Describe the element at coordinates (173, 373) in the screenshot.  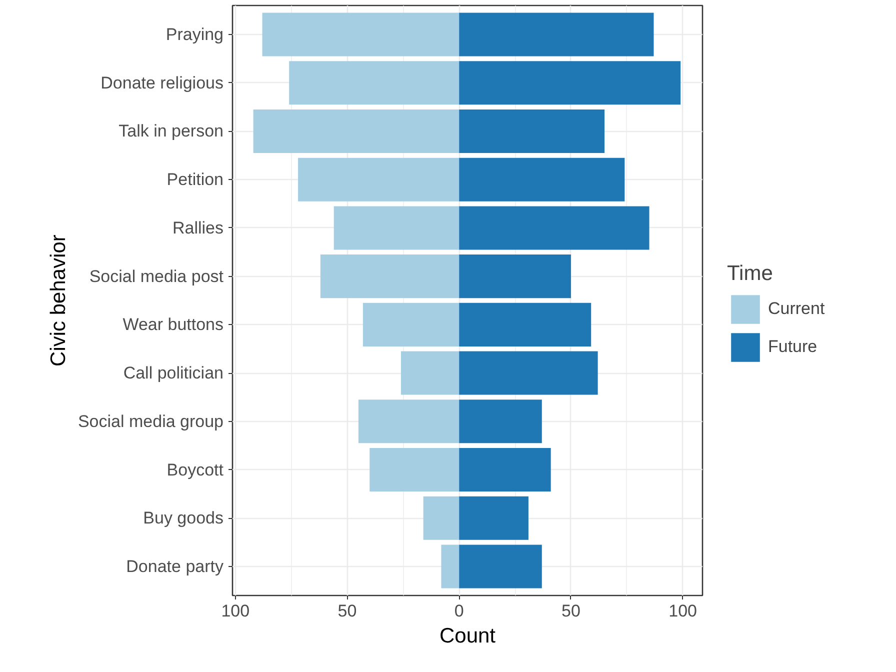
I see `y-tick-label: Call politician` at that location.